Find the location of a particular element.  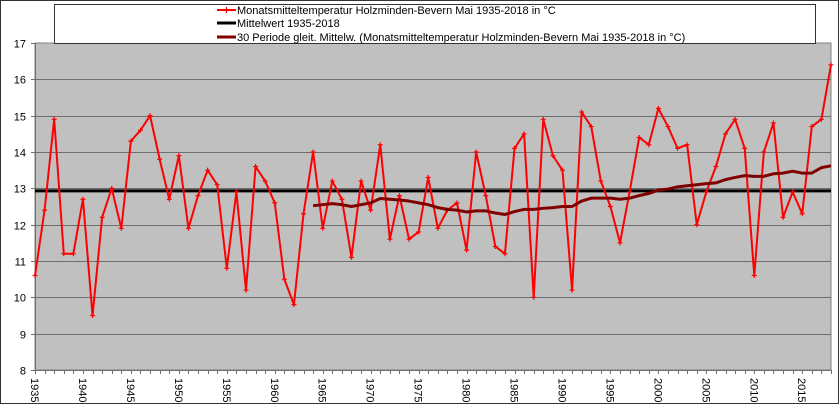

legend-label: Mittelwert 1935-2018 is located at coordinates (288, 24).